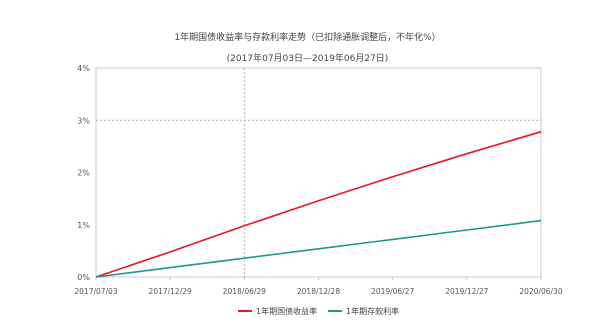 This screenshot has height=335, width=615. Describe the element at coordinates (83, 173) in the screenshot. I see `y-tick-label: 2%` at that location.